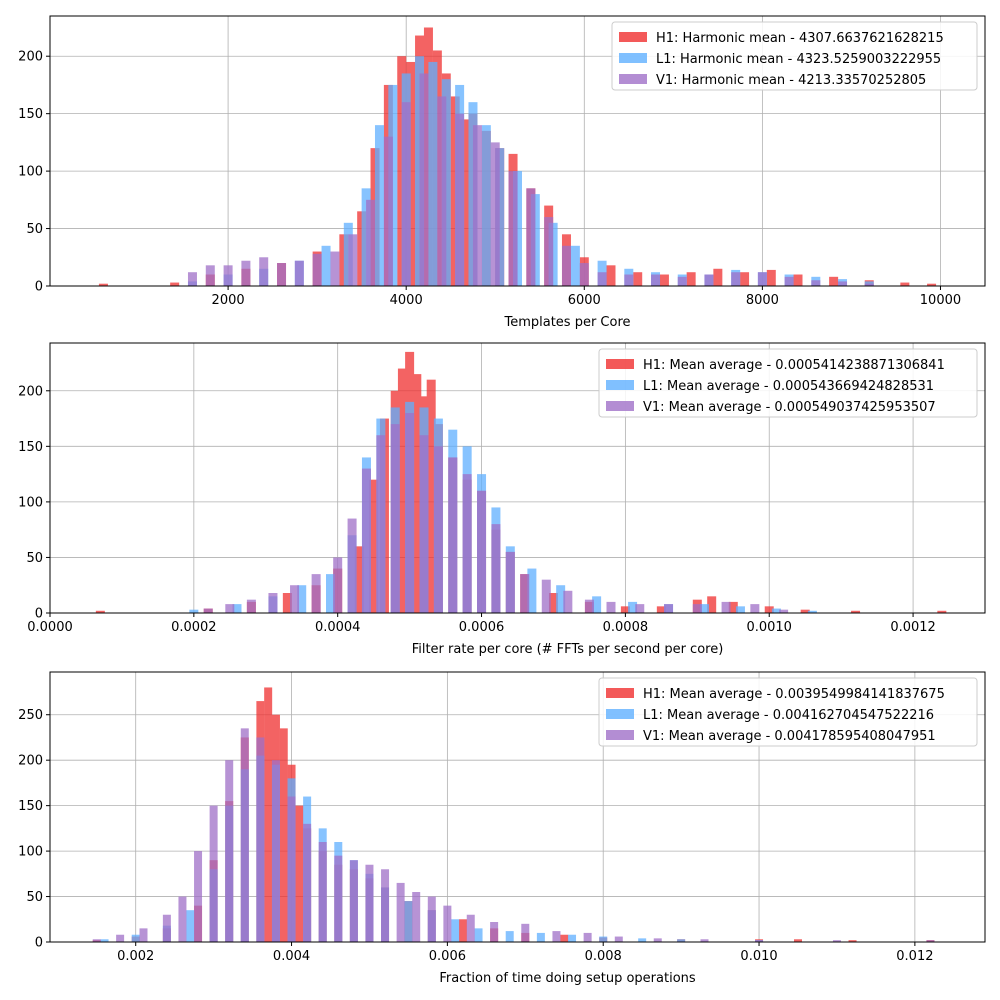 This screenshot has width=1000, height=1000. I want to click on x-axis-label: Templates per Core, so click(566, 322).